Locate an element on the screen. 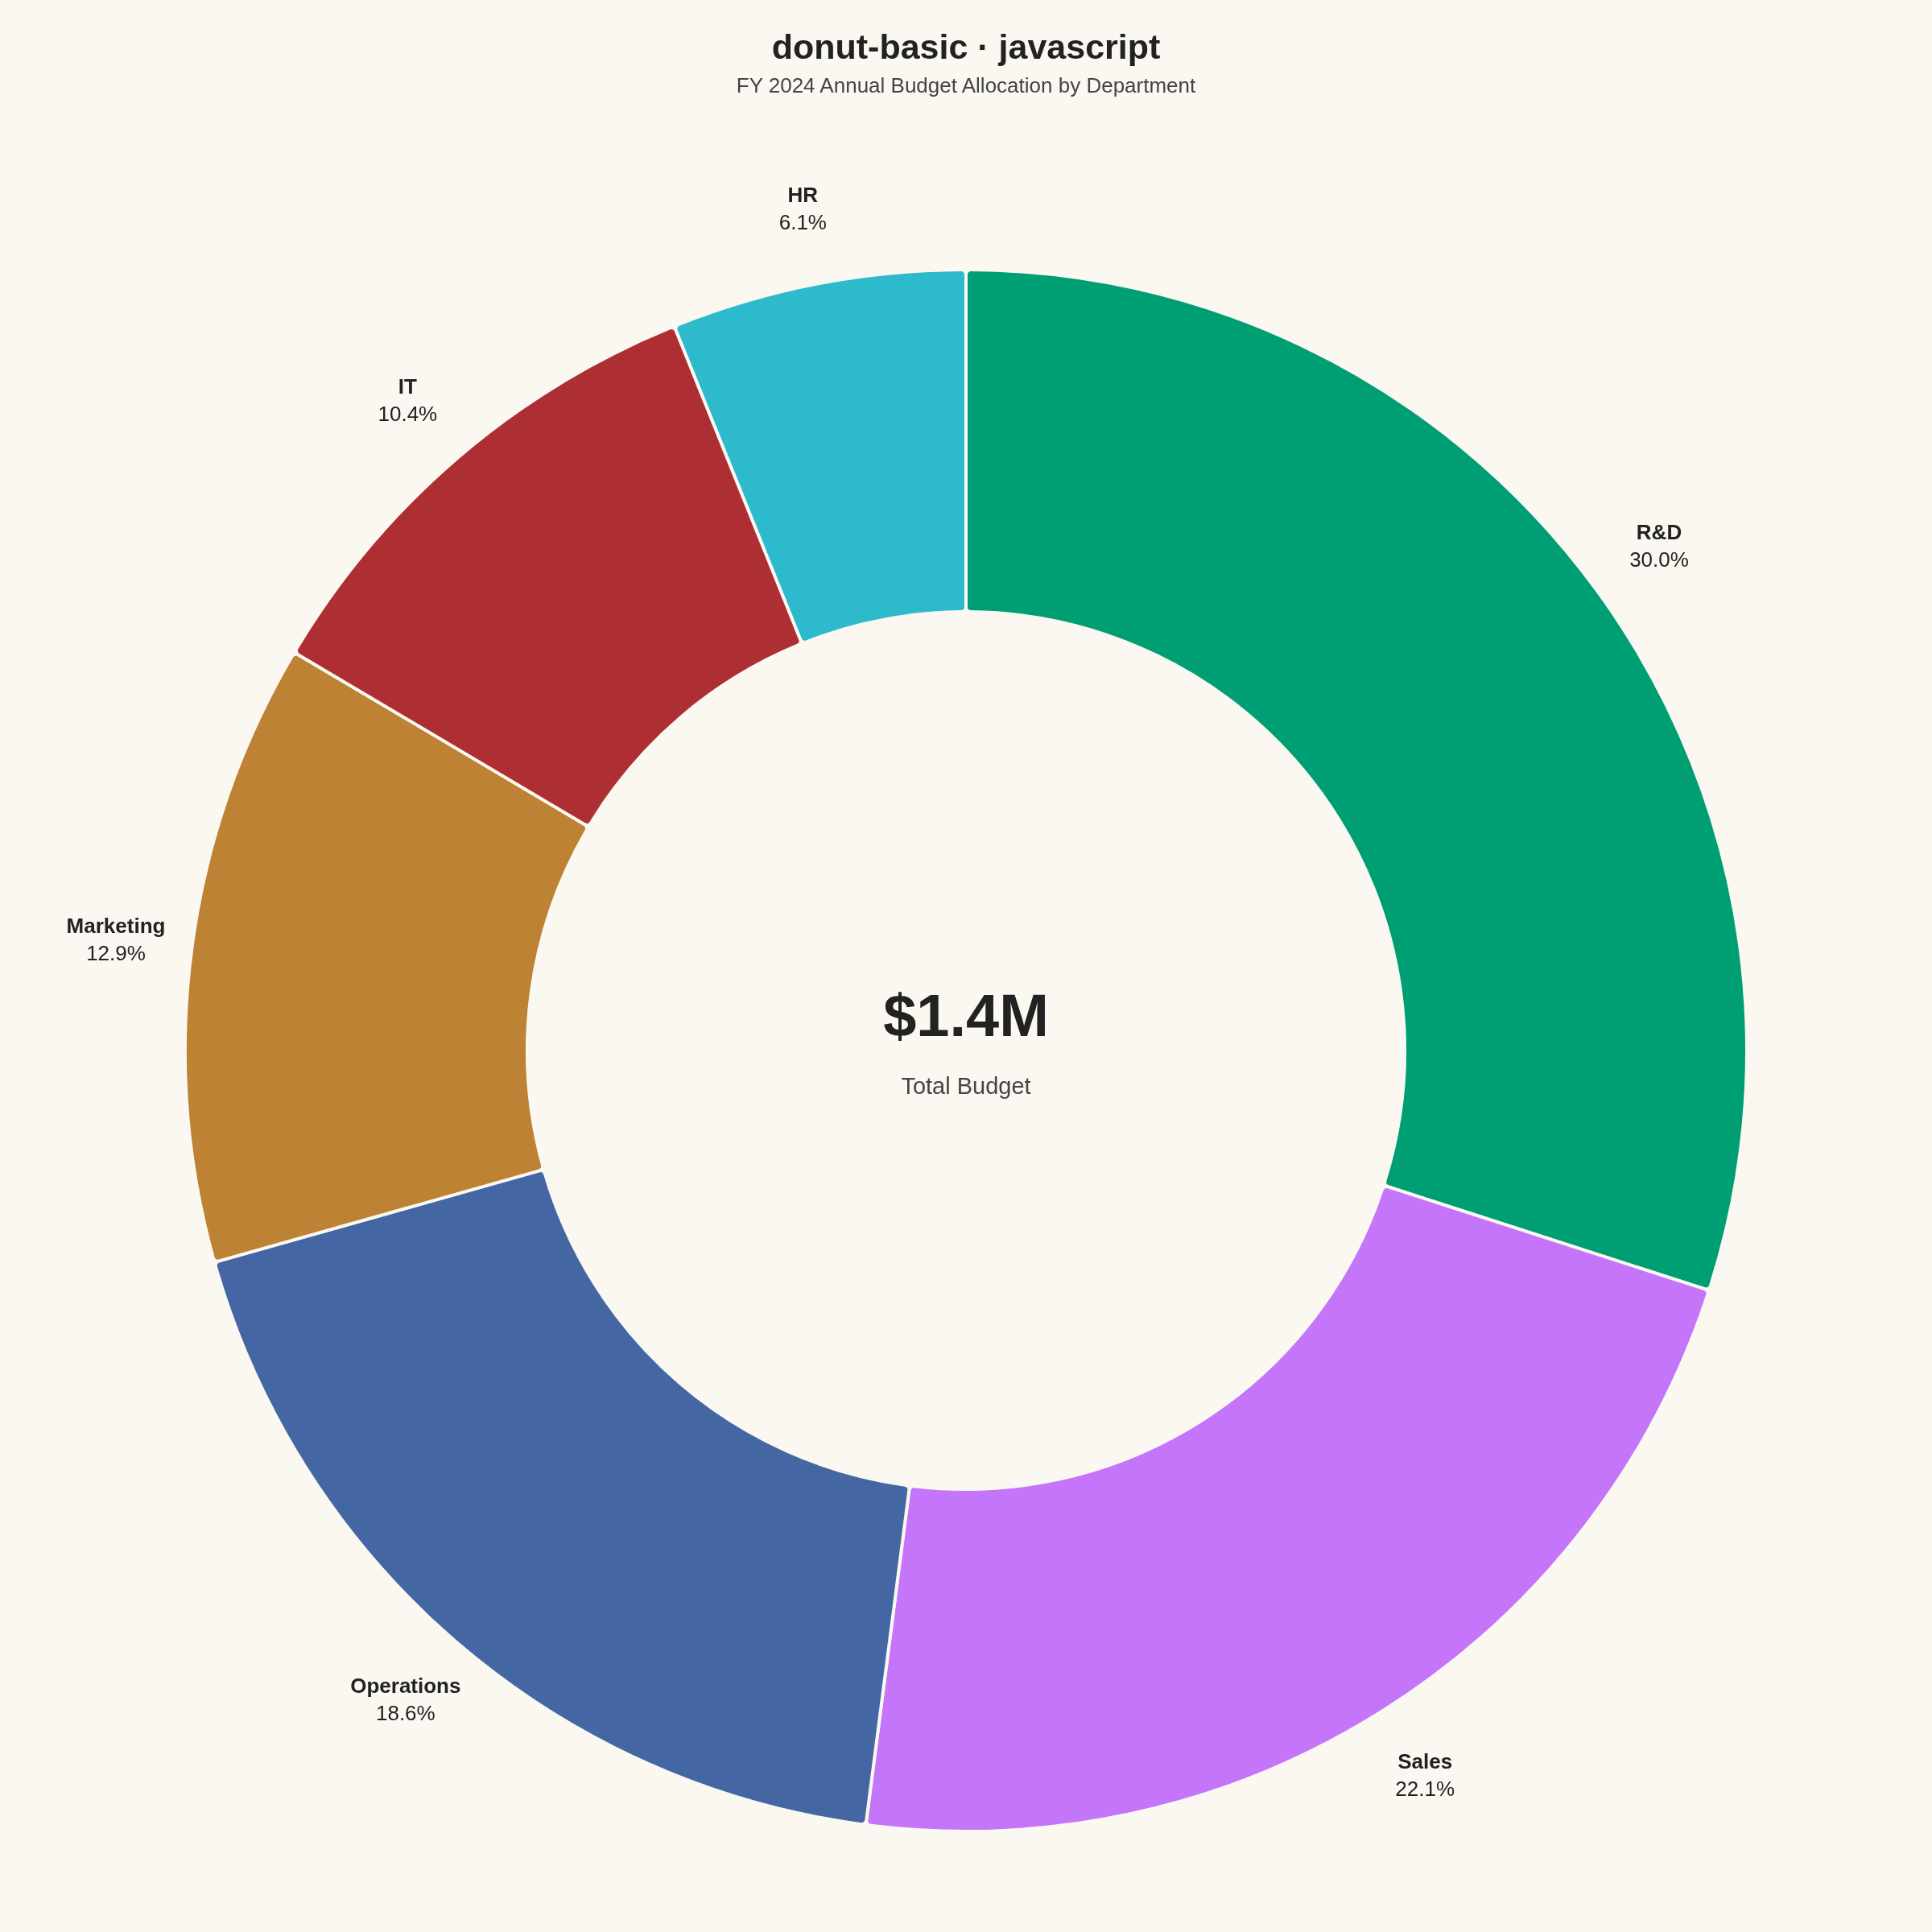 The image size is (1932, 1932). slice-label: Operations is located at coordinates (405, 1686).